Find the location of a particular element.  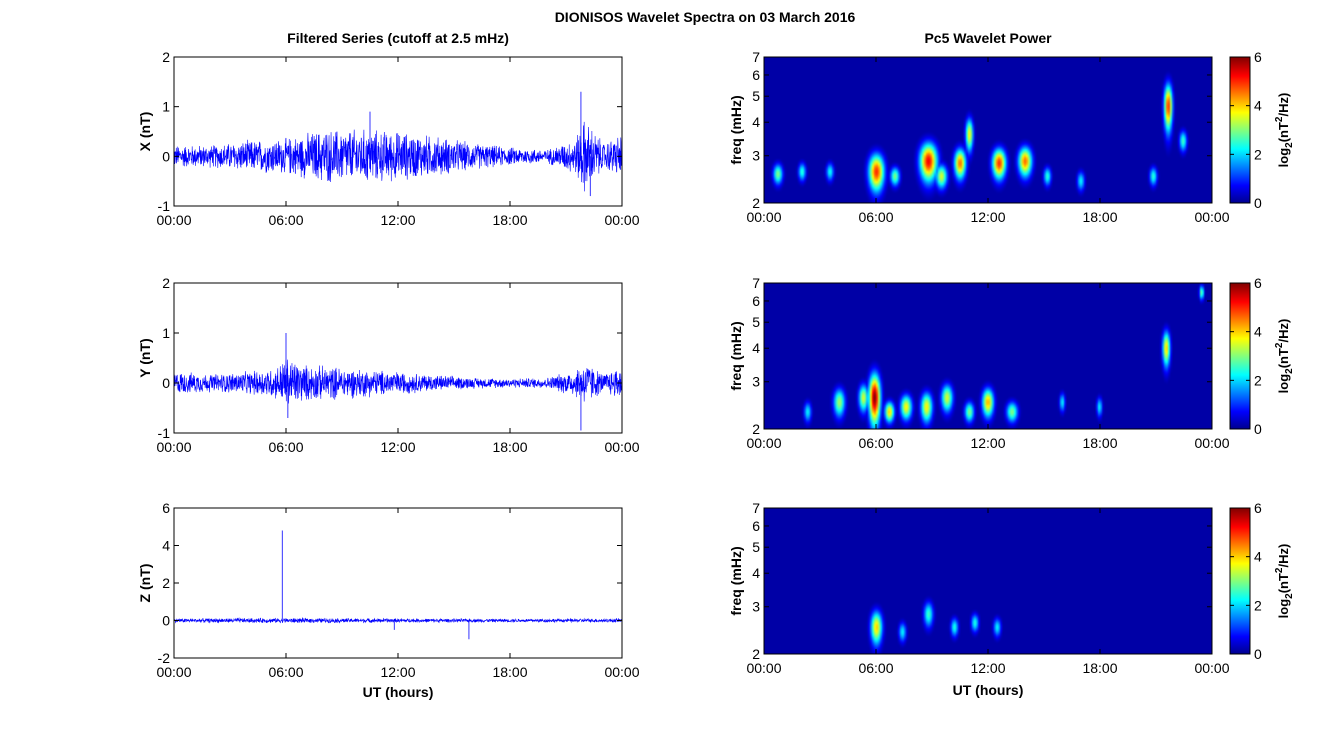

x-axis-label-left: UT (hours) is located at coordinates (398, 692).